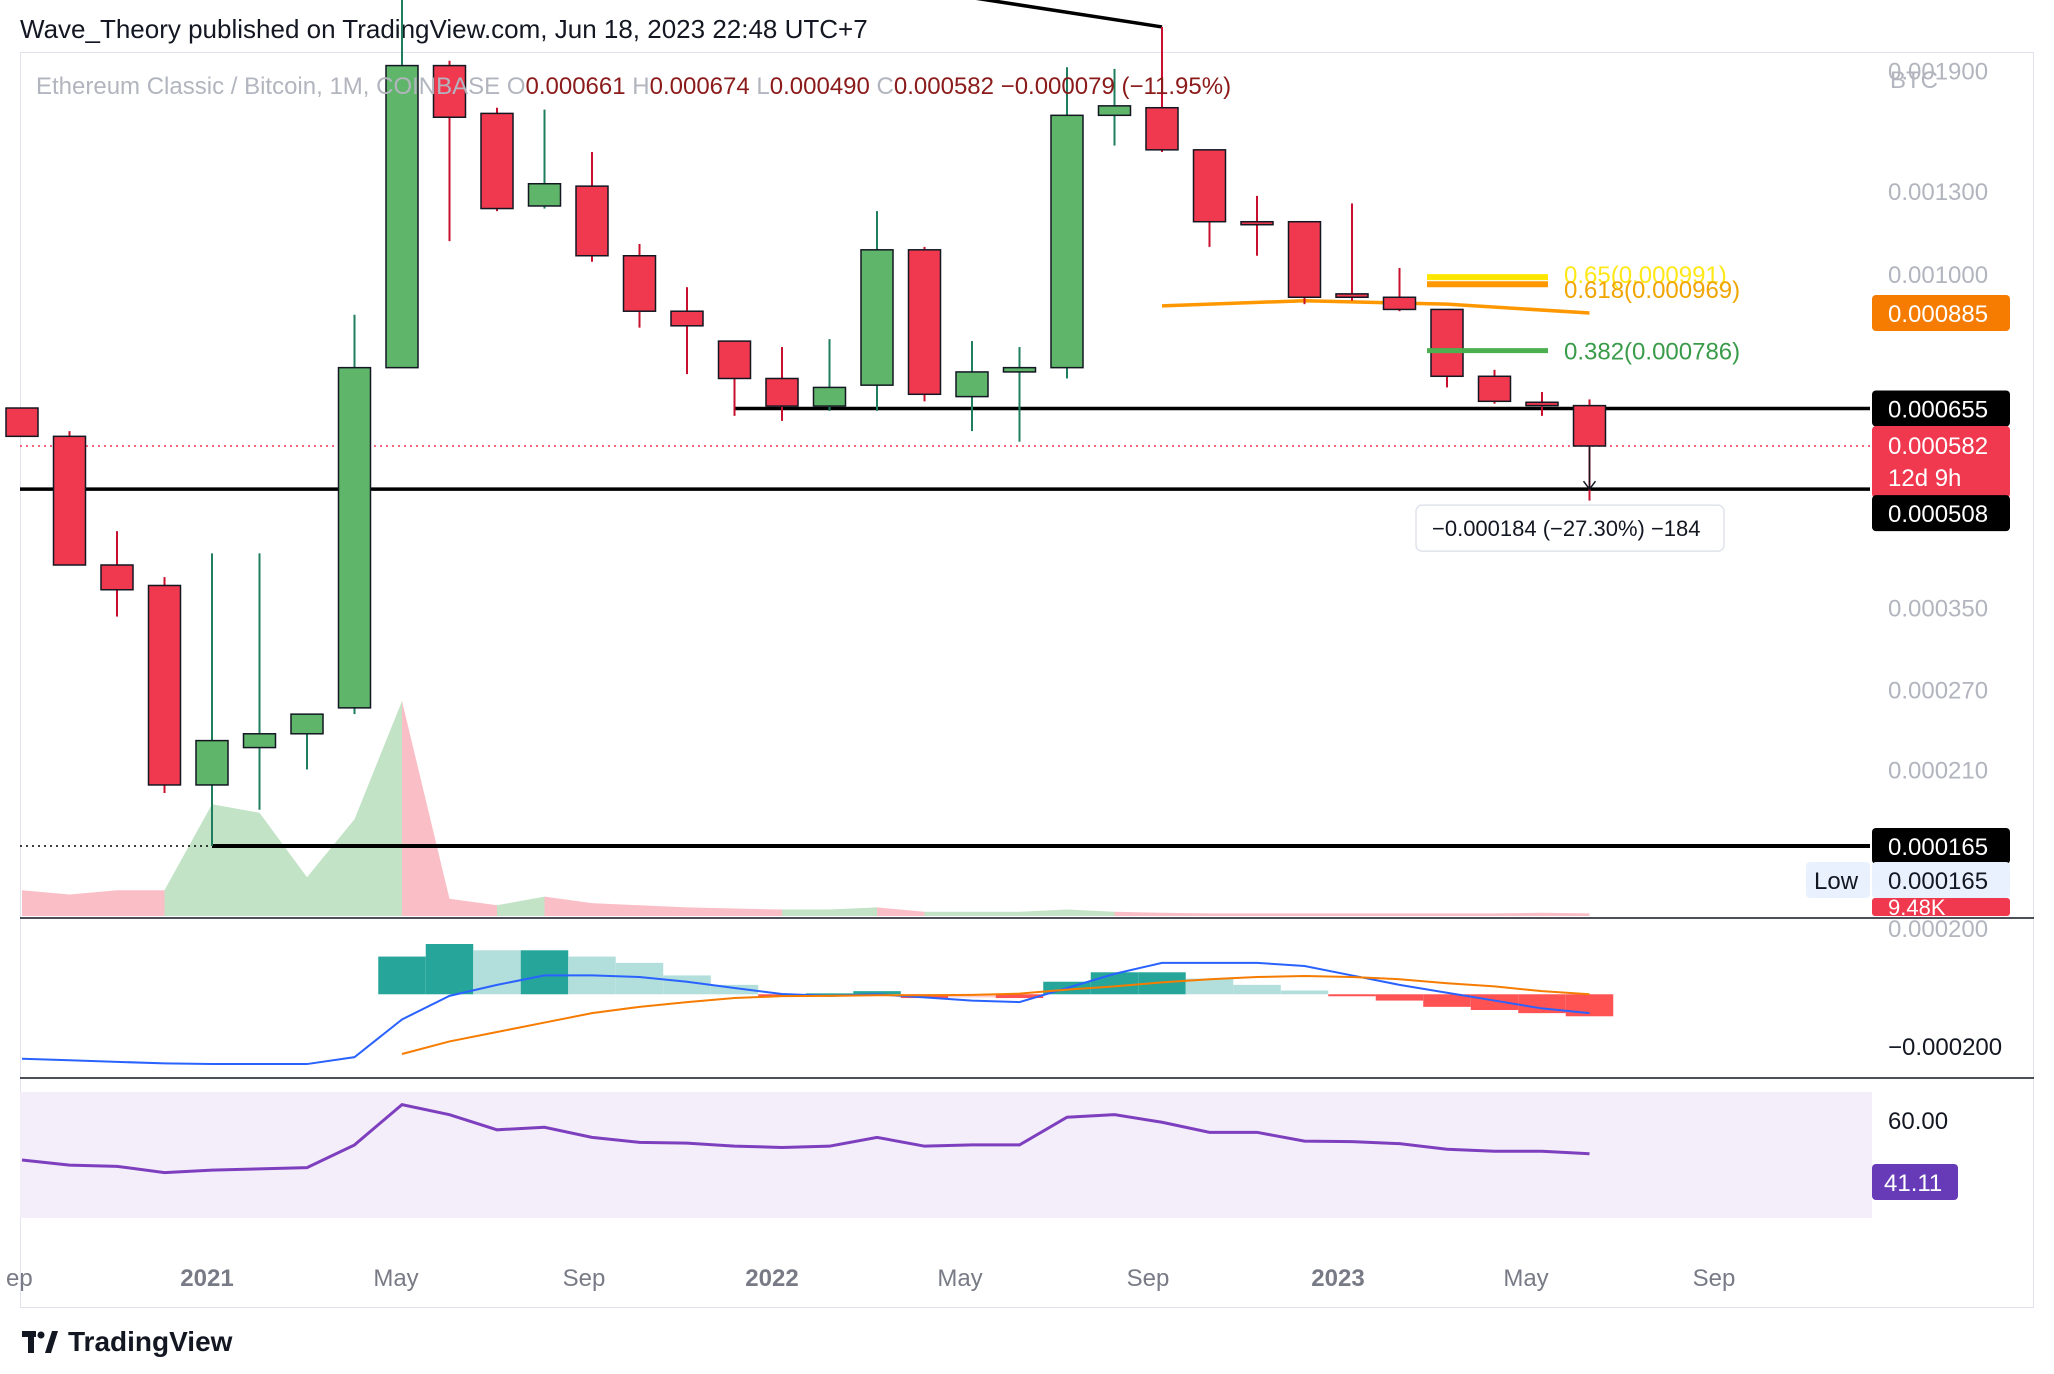  Describe the element at coordinates (995, 1015) in the screenshot. I see `macd-signal-line` at that location.